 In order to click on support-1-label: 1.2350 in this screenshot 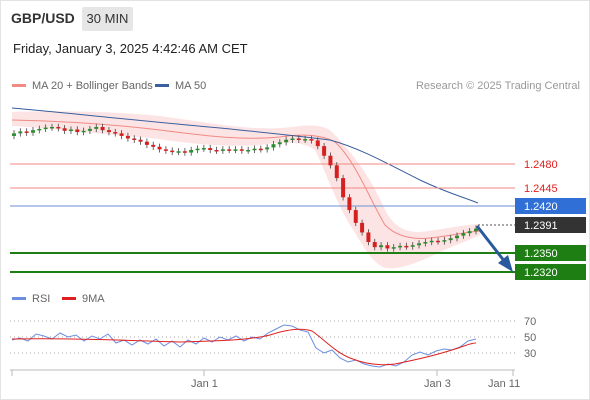, I will do `click(541, 254)`.